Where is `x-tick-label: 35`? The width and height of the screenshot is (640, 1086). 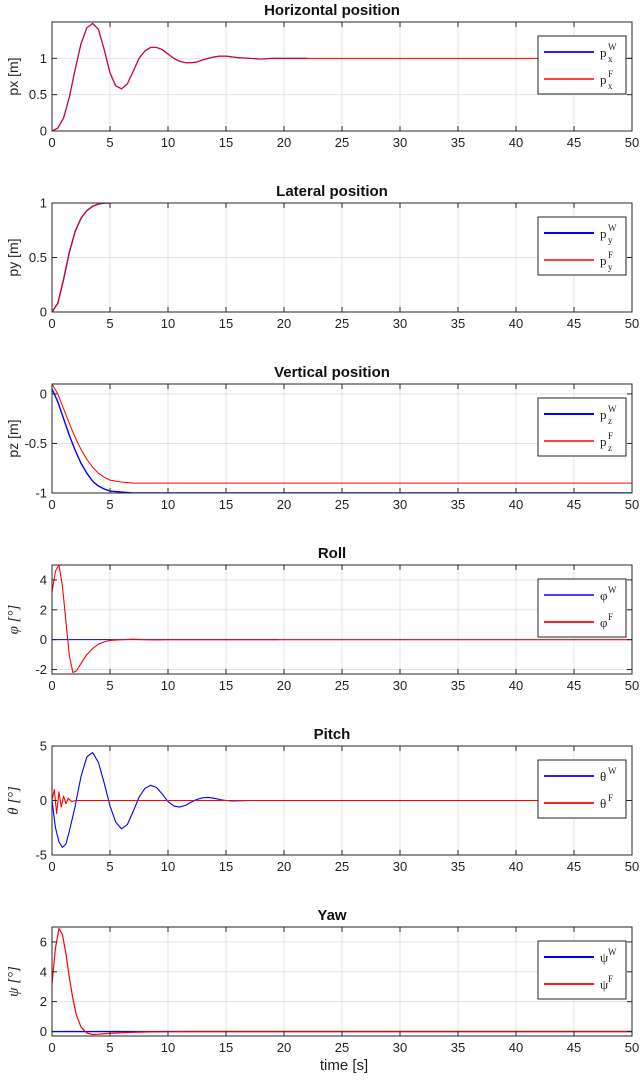 x-tick-label: 35 is located at coordinates (458, 142).